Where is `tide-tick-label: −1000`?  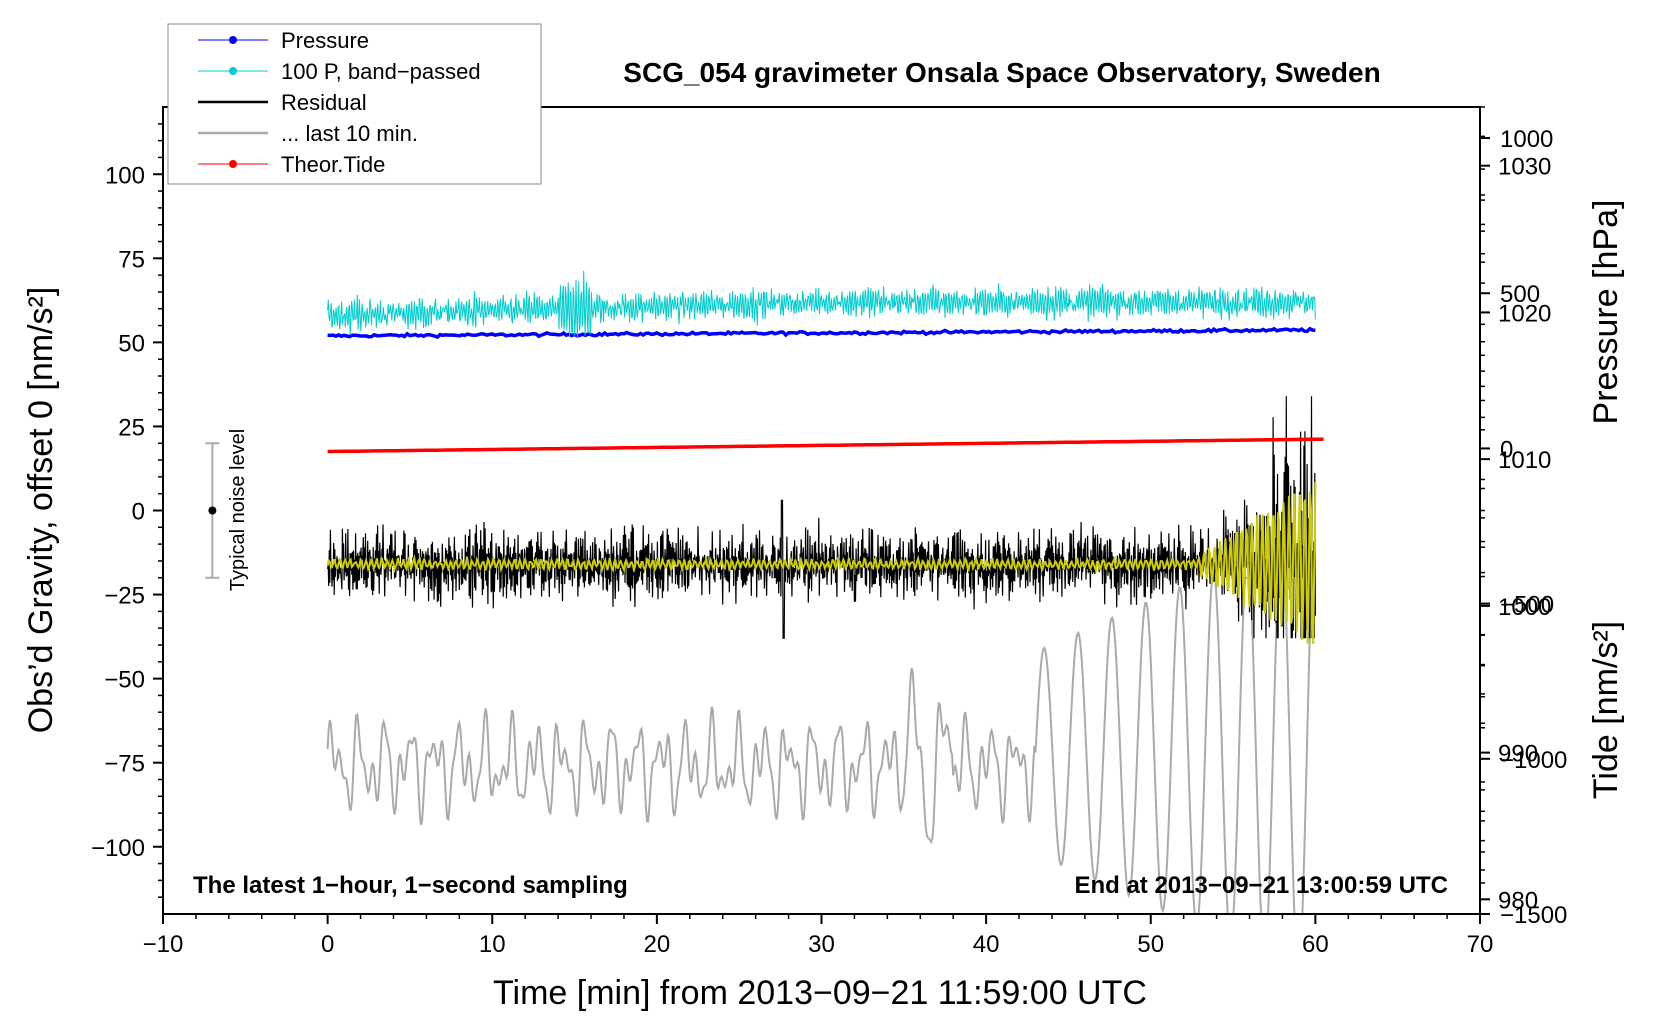
tide-tick-label: −1000 is located at coordinates (1533, 760).